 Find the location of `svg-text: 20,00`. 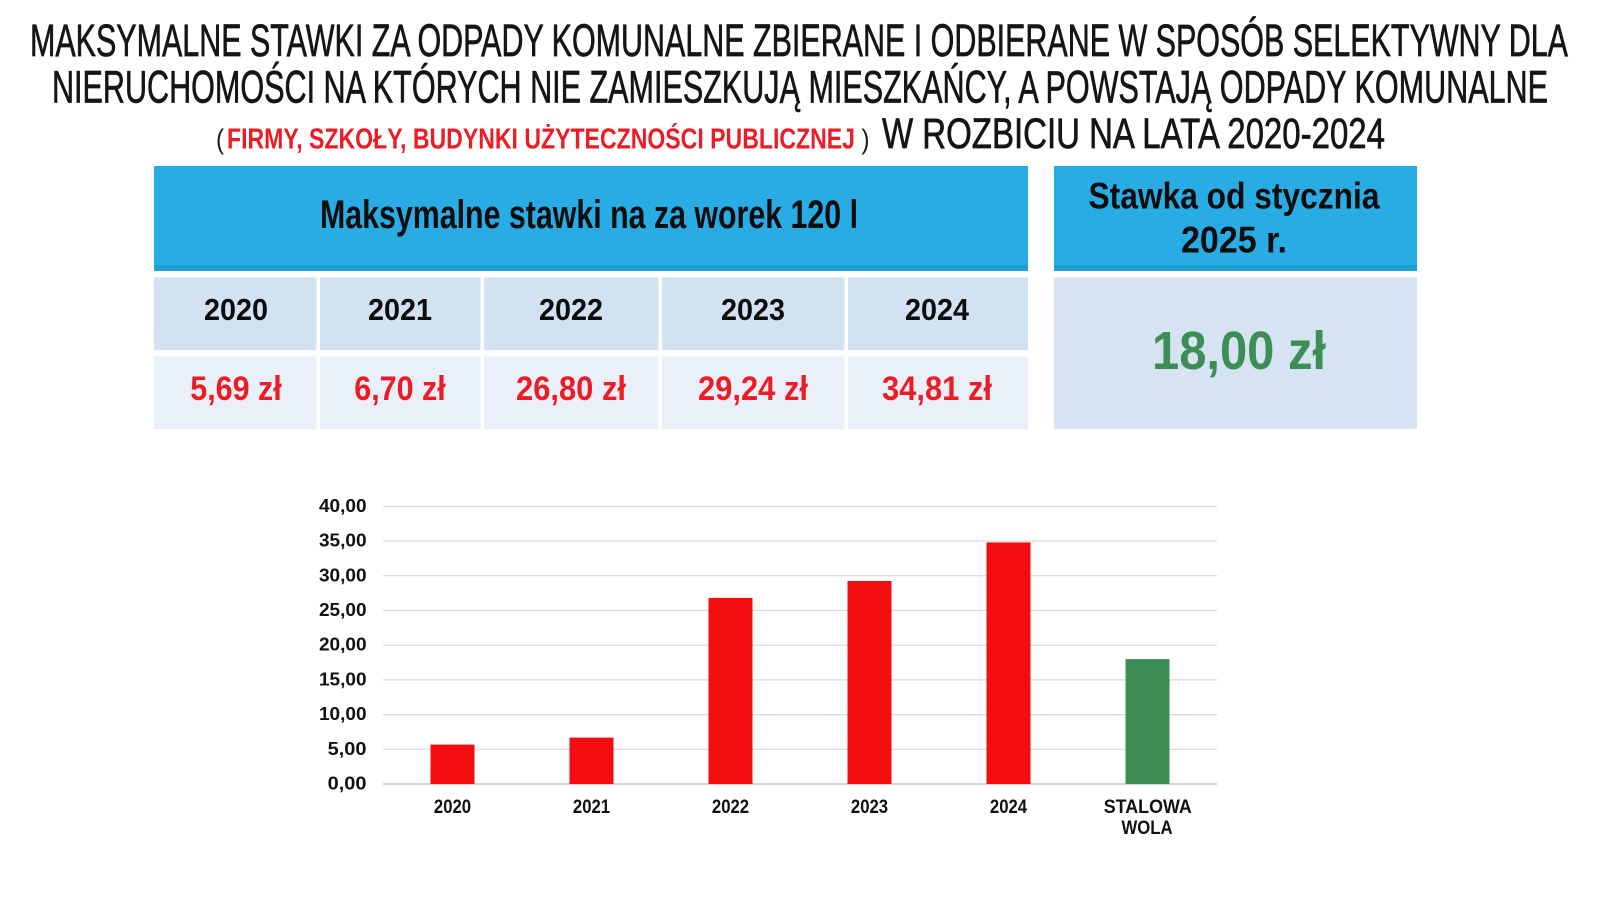

svg-text: 20,00 is located at coordinates (343, 644).